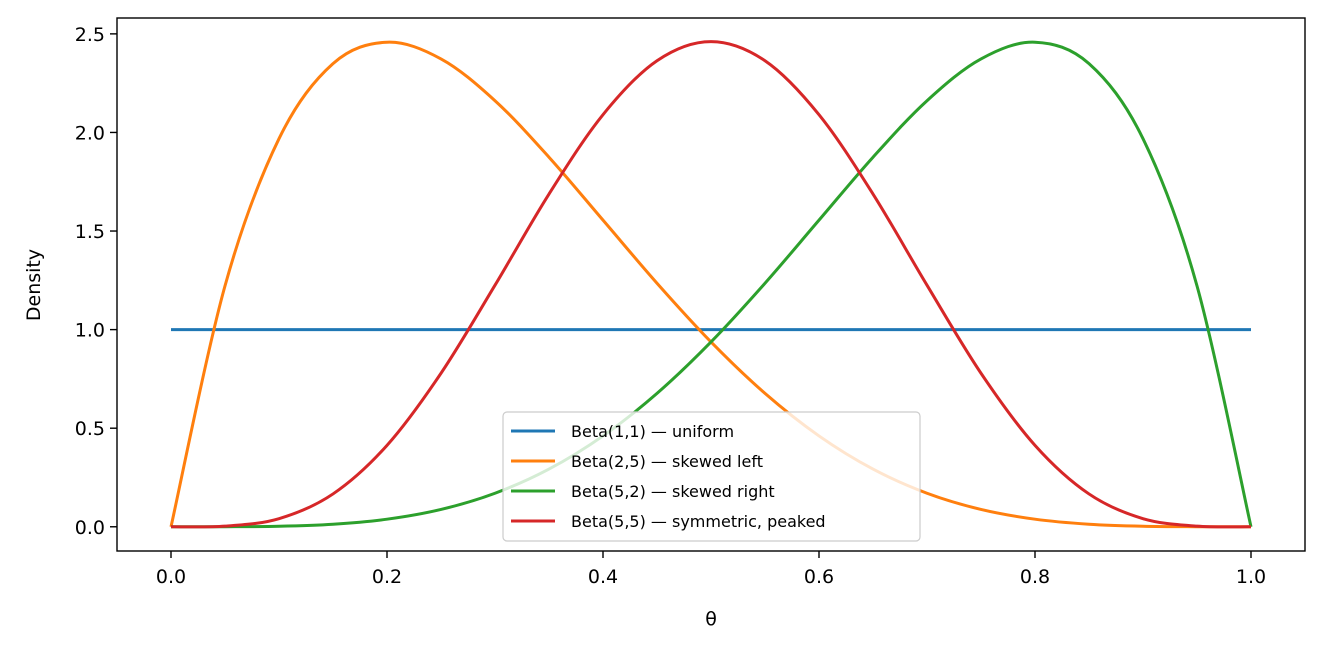  I want to click on y-tick-label: 0.0, so click(90, 528).